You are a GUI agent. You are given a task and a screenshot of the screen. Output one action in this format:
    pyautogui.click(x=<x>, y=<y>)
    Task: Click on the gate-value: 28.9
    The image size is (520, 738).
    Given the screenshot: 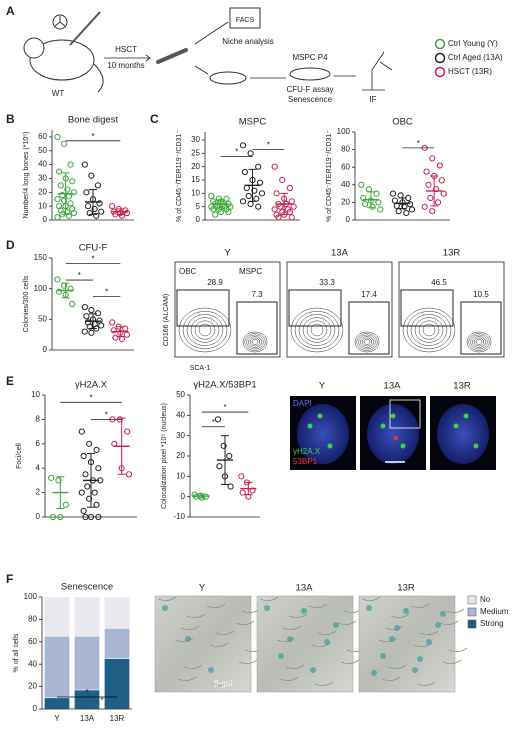 What is the action you would take?
    pyautogui.click(x=215, y=282)
    